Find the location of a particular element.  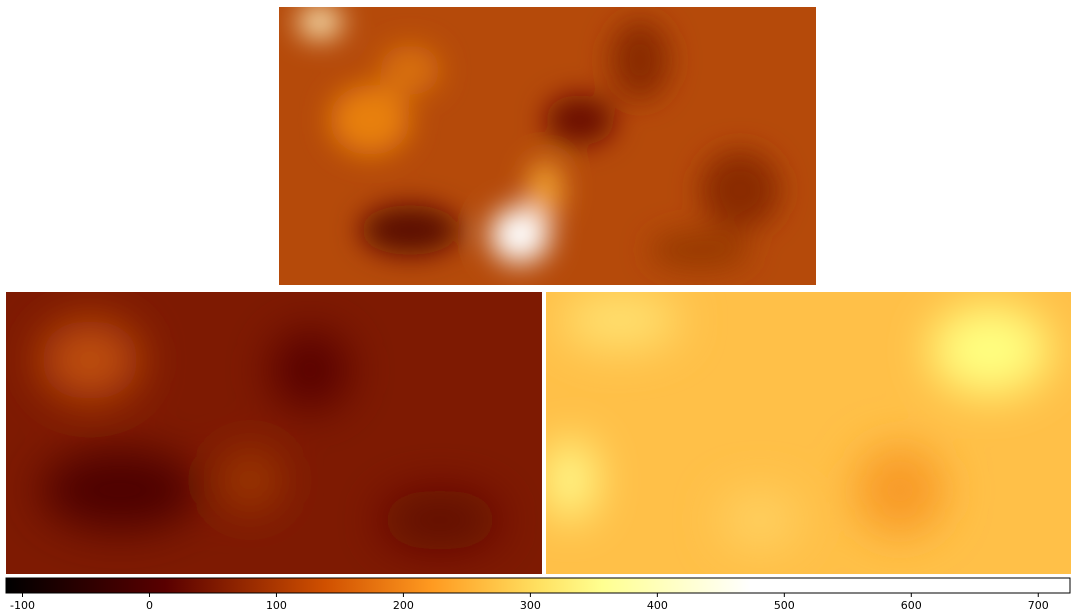

tick-label: 700 is located at coordinates (1038, 605).